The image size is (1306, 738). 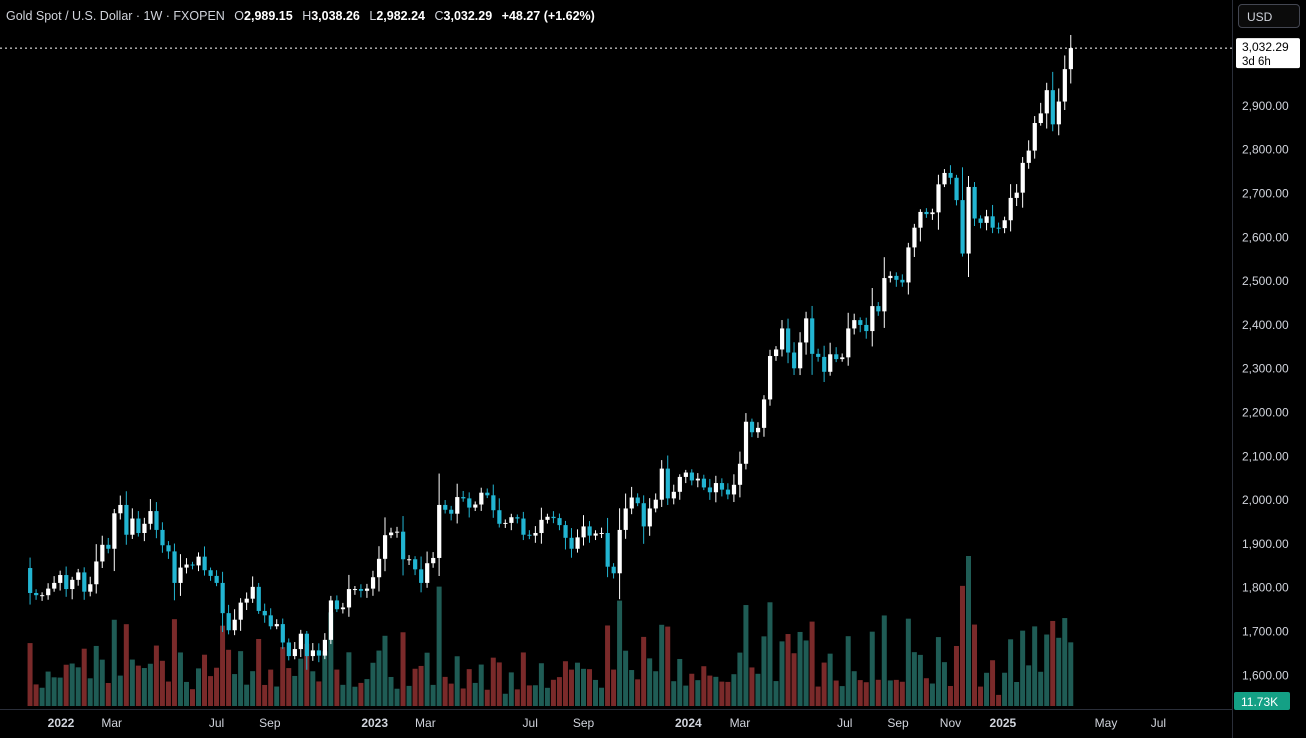 What do you see at coordinates (1265, 369) in the screenshot?
I see `price-tick-label: 2,300.00` at bounding box center [1265, 369].